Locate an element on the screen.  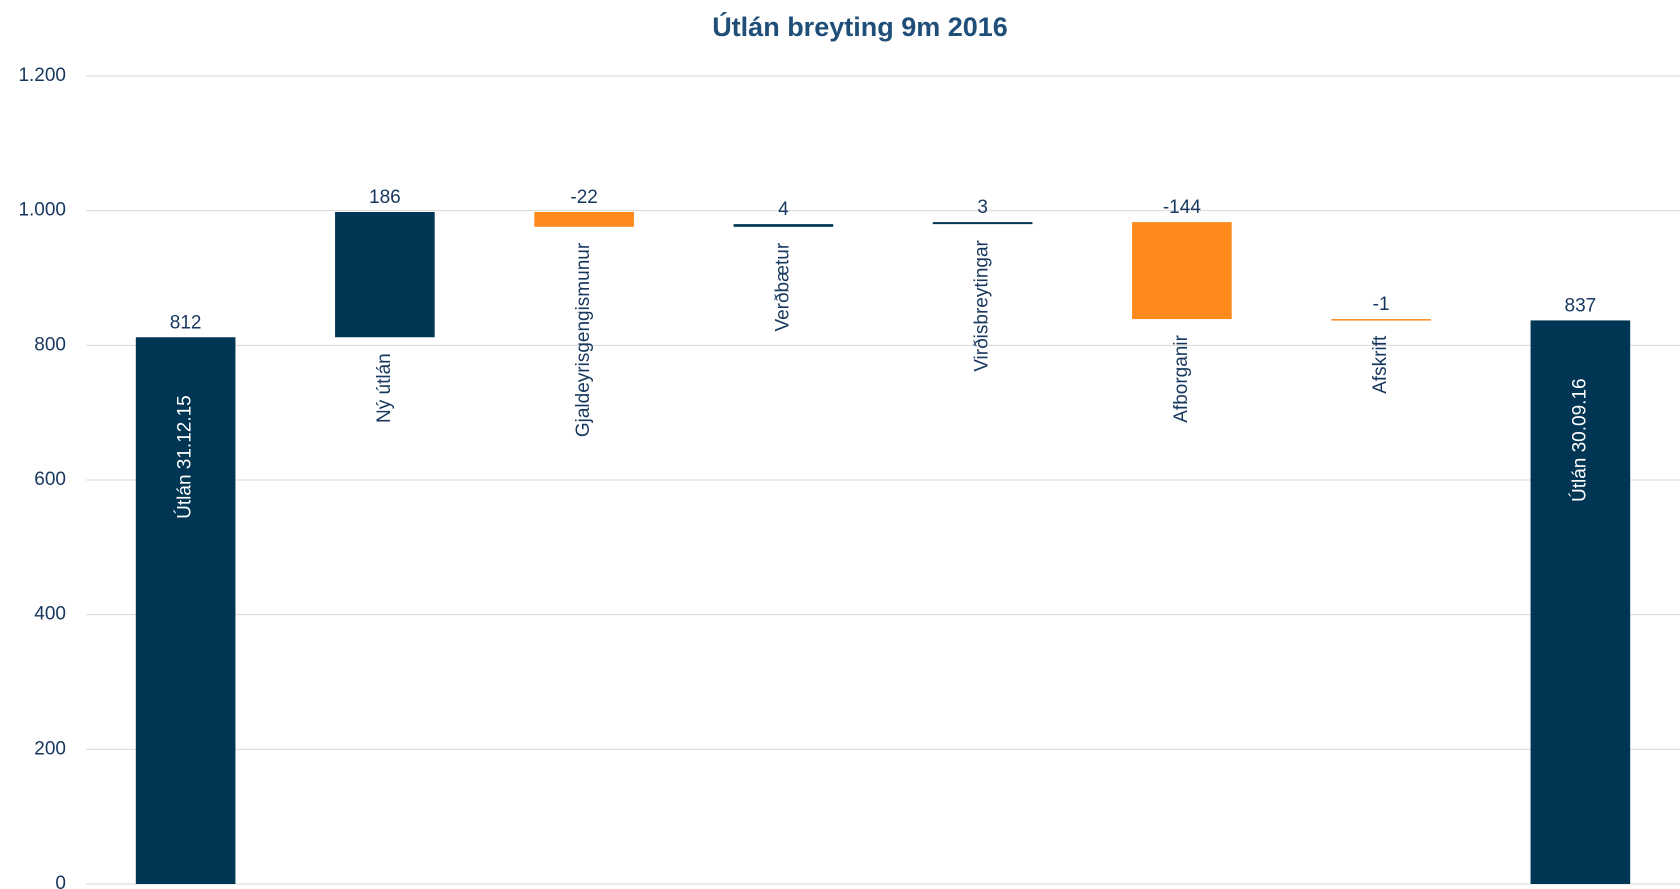
category-label: Útlán 31.12.15 is located at coordinates (185, 457).